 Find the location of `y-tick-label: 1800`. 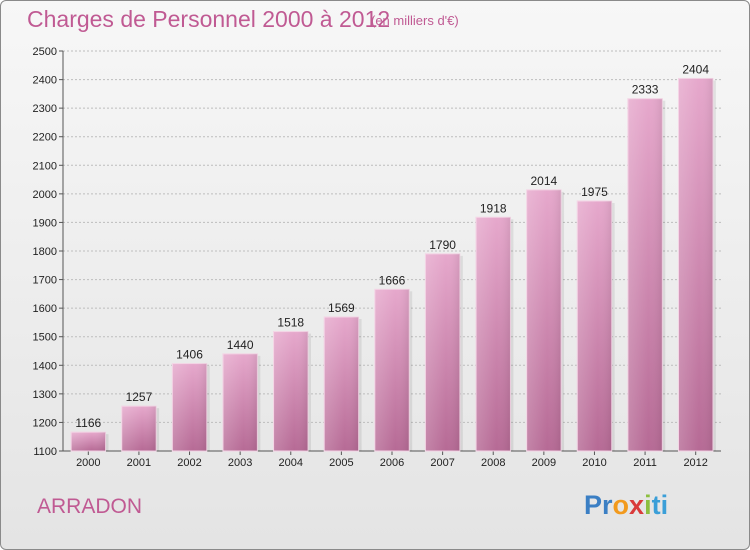

y-tick-label: 1800 is located at coordinates (45, 252).